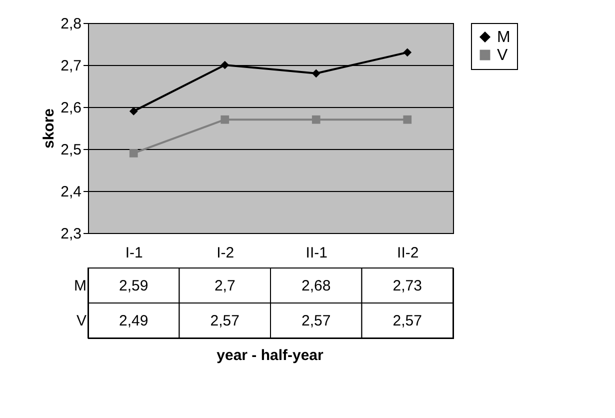  What do you see at coordinates (316, 286) in the screenshot?
I see `data-label: 2,68` at bounding box center [316, 286].